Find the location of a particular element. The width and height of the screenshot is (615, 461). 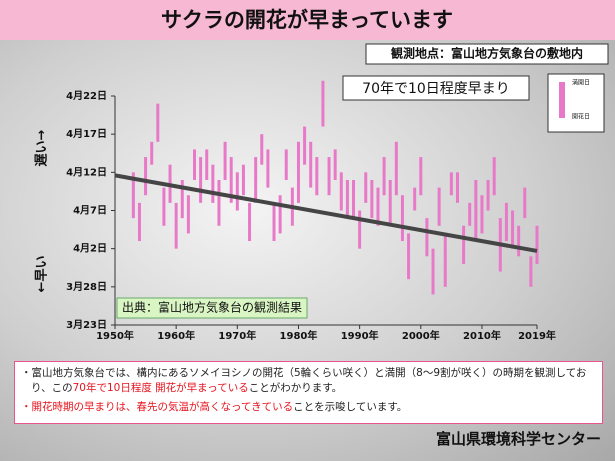

legend-swatch is located at coordinates (562, 100).